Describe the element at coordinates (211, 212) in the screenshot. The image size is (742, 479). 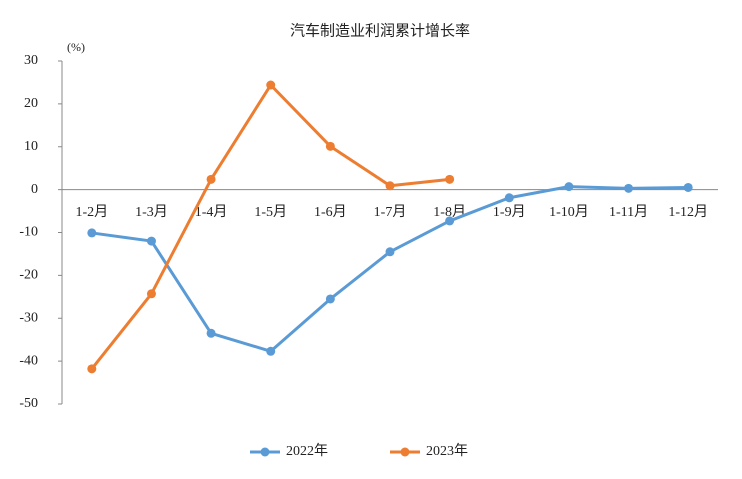
I see `x-tick-label: 1-4月` at that location.